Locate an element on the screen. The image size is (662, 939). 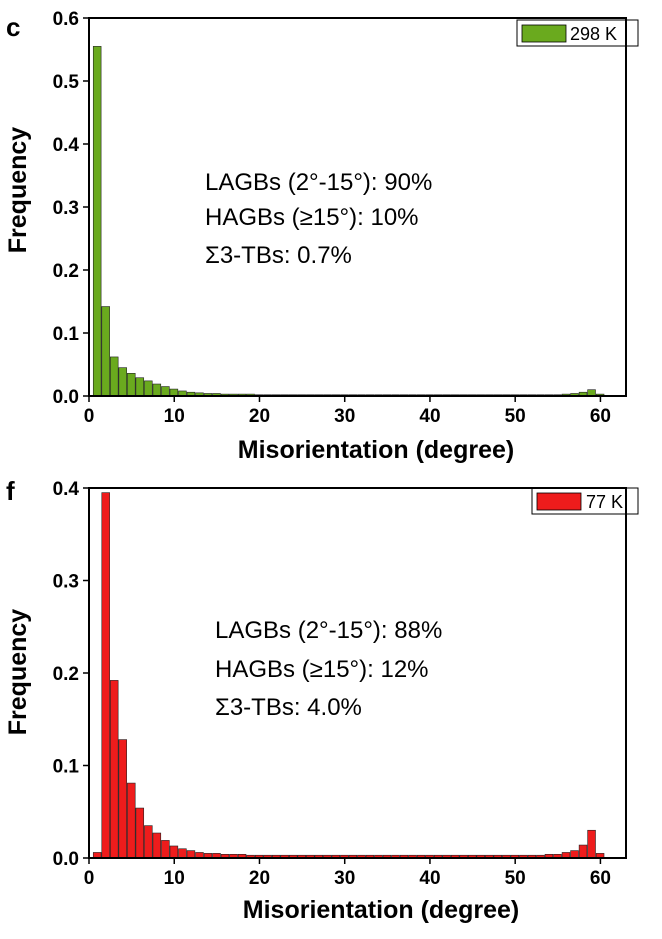
annotation-hagb: HAGBs (≥15°): 10% is located at coordinates (312, 217).